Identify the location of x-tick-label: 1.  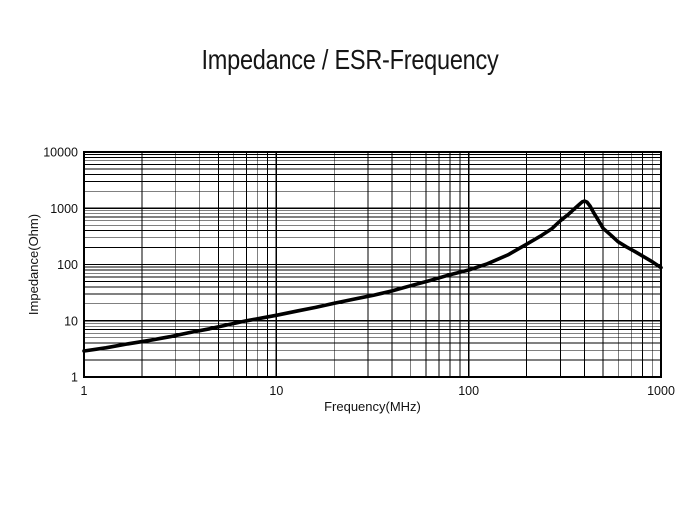
(84, 391).